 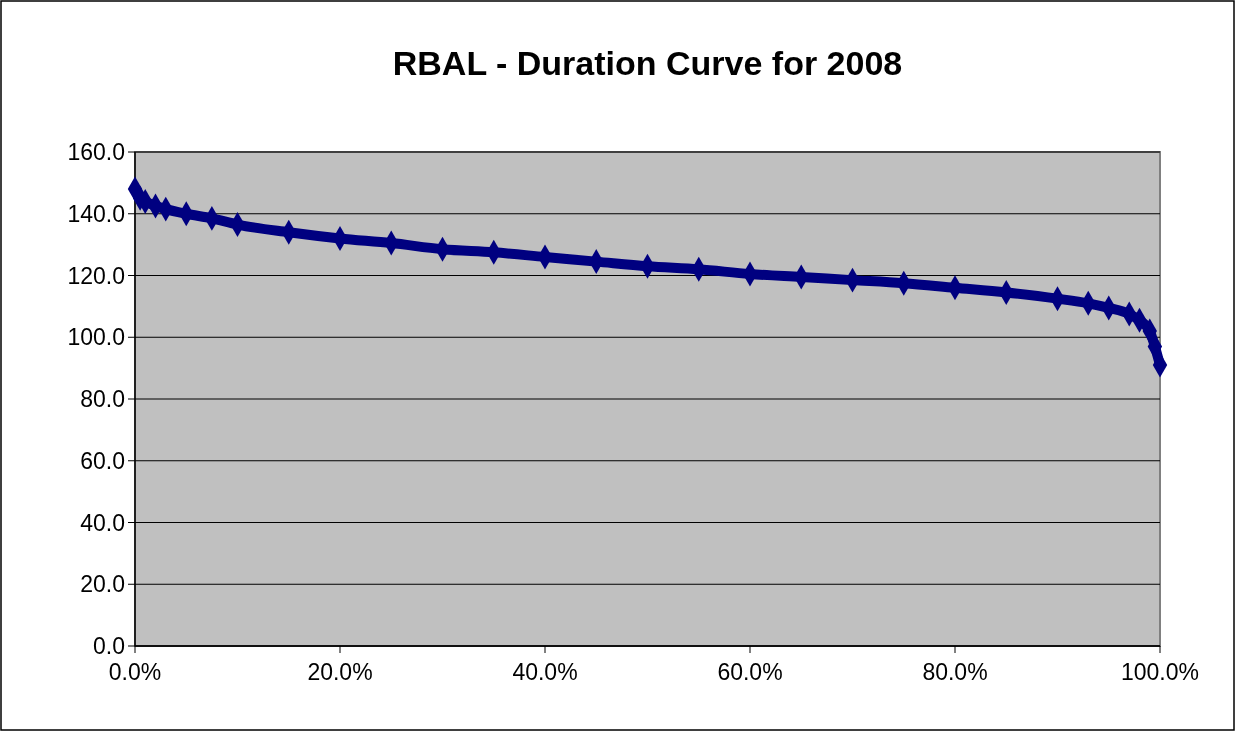 What do you see at coordinates (96, 275) in the screenshot?
I see `y-tick-label: 120.0` at bounding box center [96, 275].